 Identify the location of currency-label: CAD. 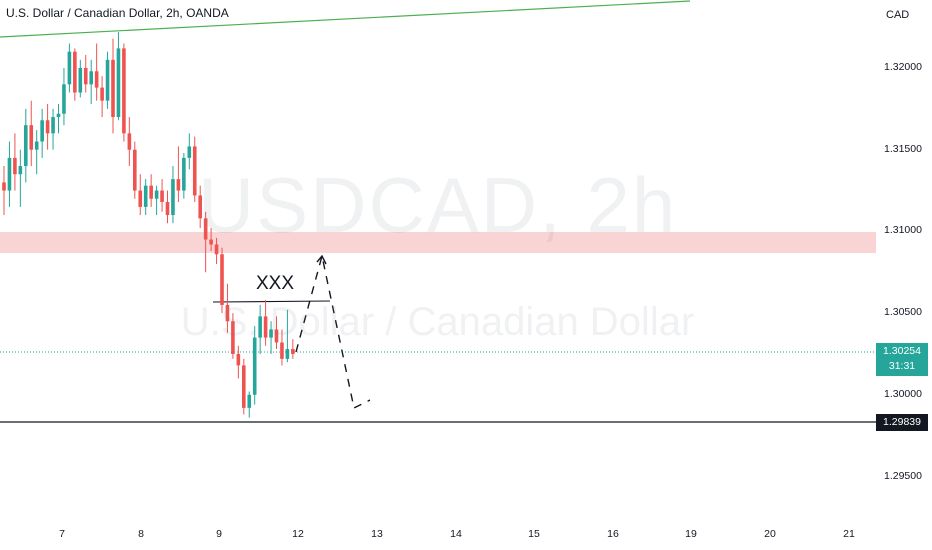
(898, 15).